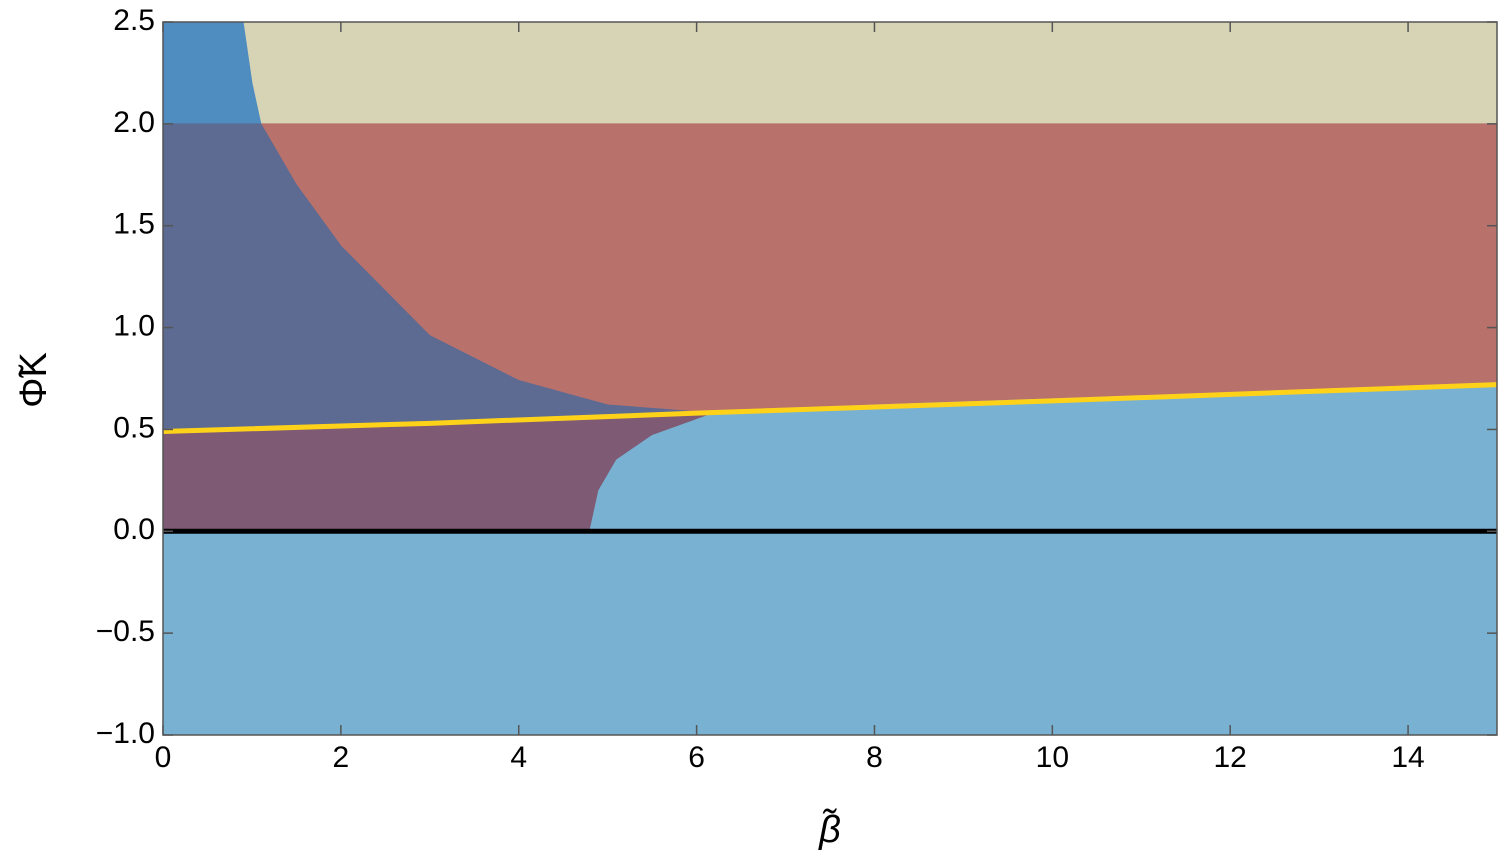 Image resolution: width=1500 pixels, height=864 pixels. What do you see at coordinates (134, 224) in the screenshot?
I see `y-tick-label: 1.5` at bounding box center [134, 224].